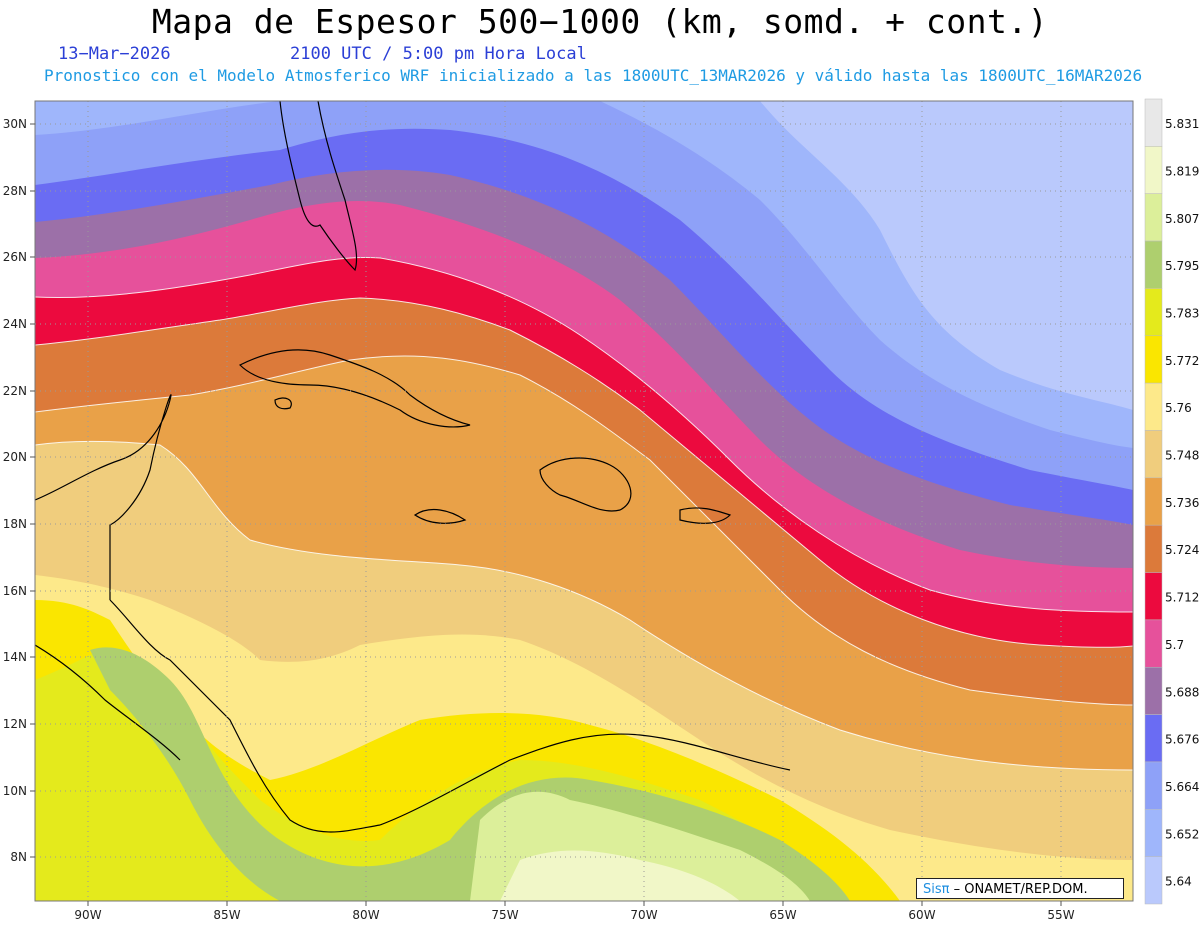 The height and width of the screenshot is (927, 1200). Describe the element at coordinates (921, 915) in the screenshot. I see `lon-label: 60W` at that location.